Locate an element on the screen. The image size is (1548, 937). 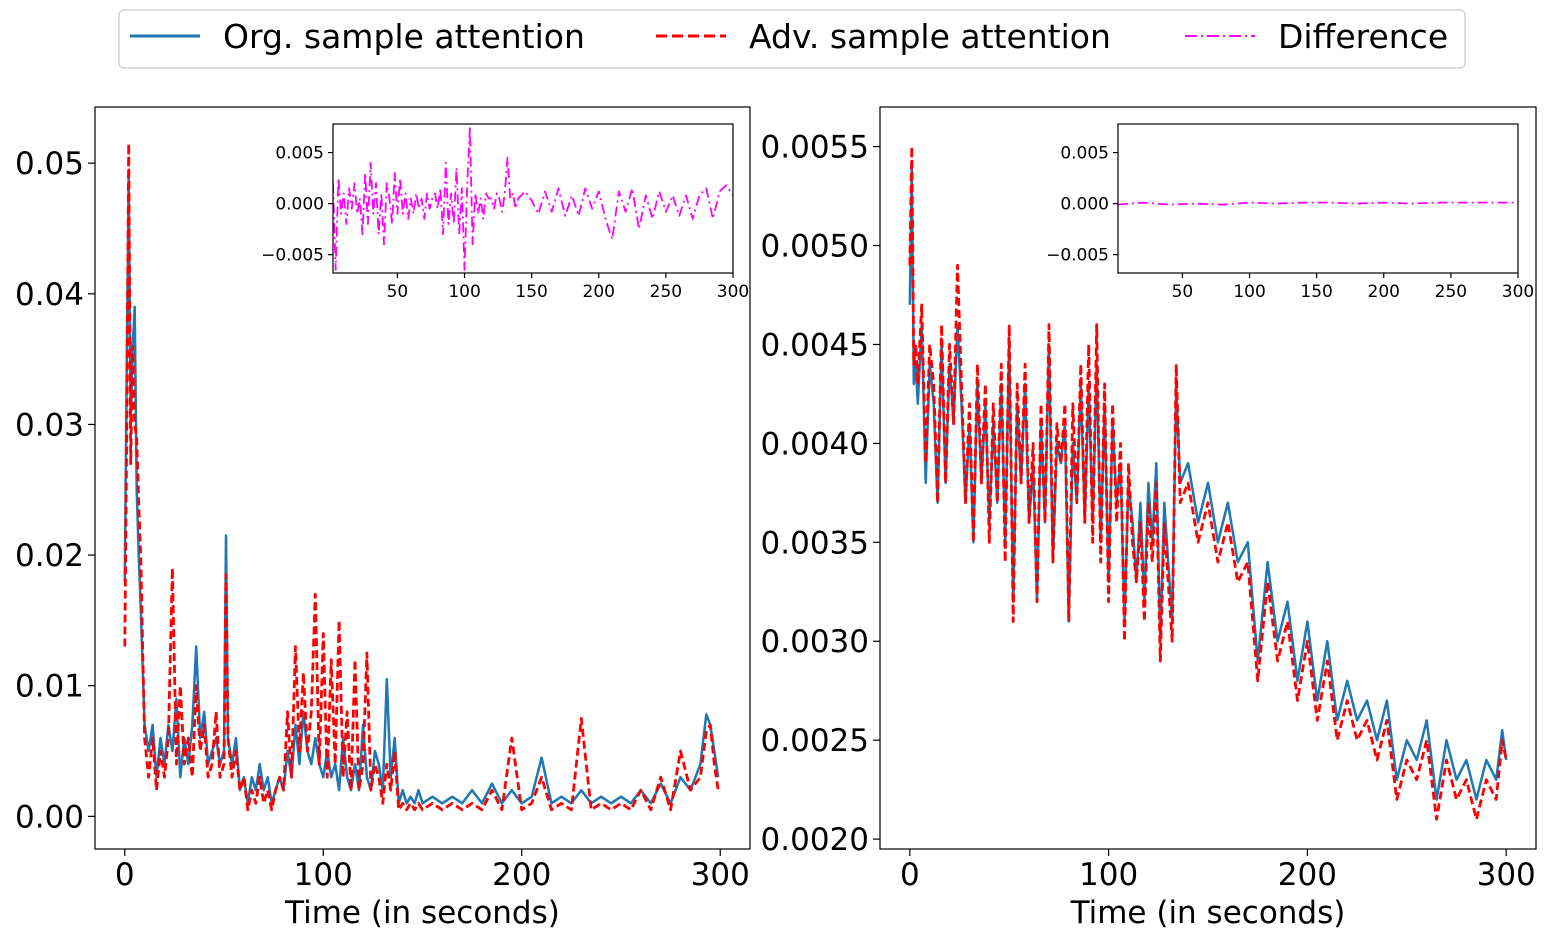
right-xtick-label: 200 is located at coordinates (1307, 875).